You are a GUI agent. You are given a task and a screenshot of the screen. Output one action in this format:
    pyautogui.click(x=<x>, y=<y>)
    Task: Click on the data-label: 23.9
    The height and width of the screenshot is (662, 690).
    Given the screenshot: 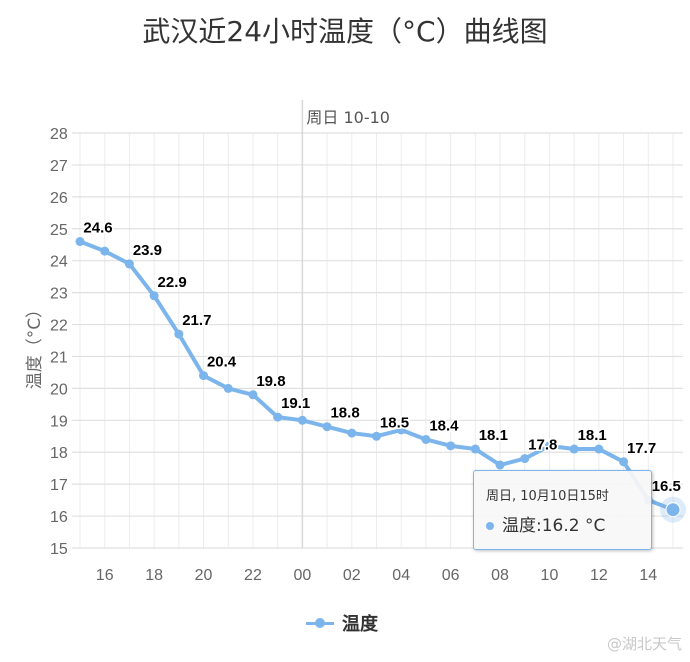 What is the action you would take?
    pyautogui.click(x=147, y=250)
    